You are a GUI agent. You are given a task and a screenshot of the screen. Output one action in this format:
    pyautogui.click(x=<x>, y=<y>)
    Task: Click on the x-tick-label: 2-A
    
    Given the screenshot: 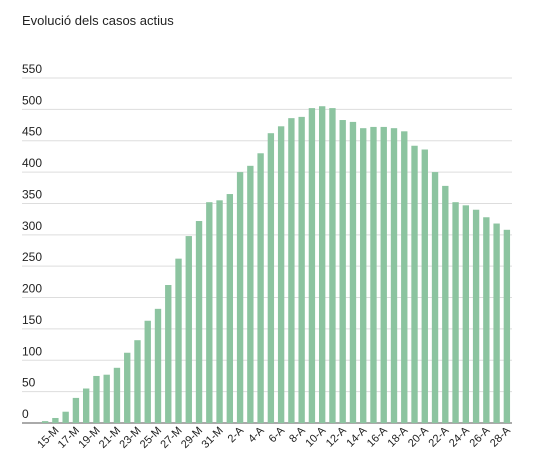 What is the action you would take?
    pyautogui.click(x=236, y=434)
    